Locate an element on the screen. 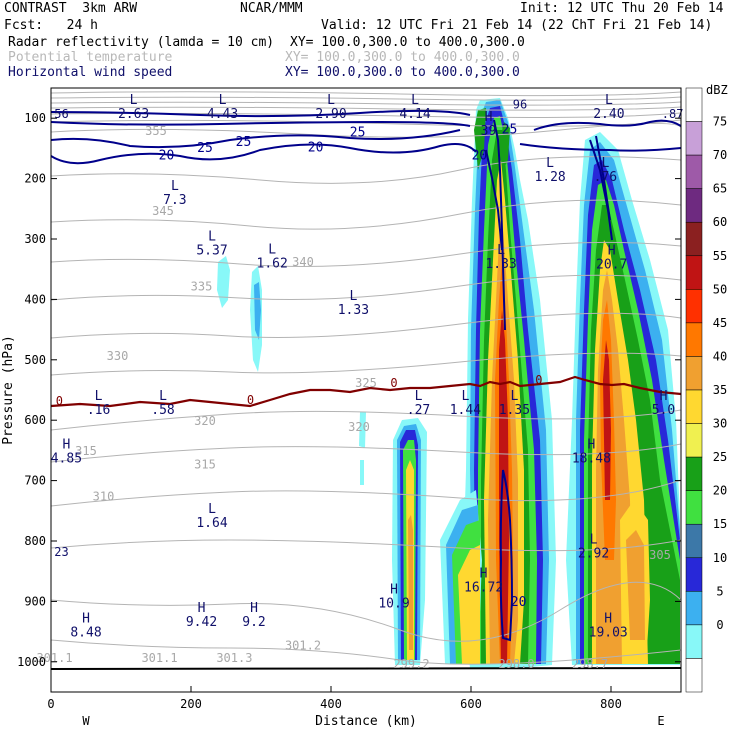  extremum-value: 2.63 is located at coordinates (133, 114).